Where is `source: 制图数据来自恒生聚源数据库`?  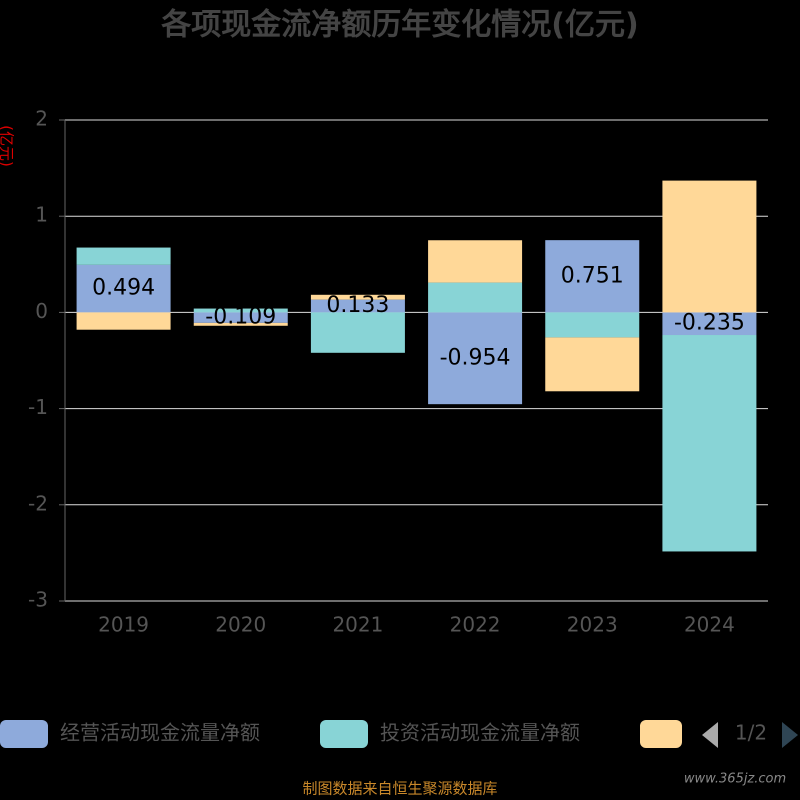 source: 制图数据来自恒生聚源数据库 is located at coordinates (399, 789).